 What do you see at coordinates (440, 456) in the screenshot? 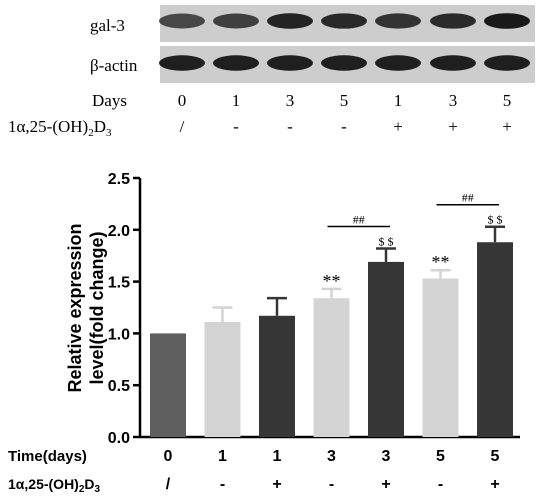
I see `x-time-label-5: 5` at bounding box center [440, 456].